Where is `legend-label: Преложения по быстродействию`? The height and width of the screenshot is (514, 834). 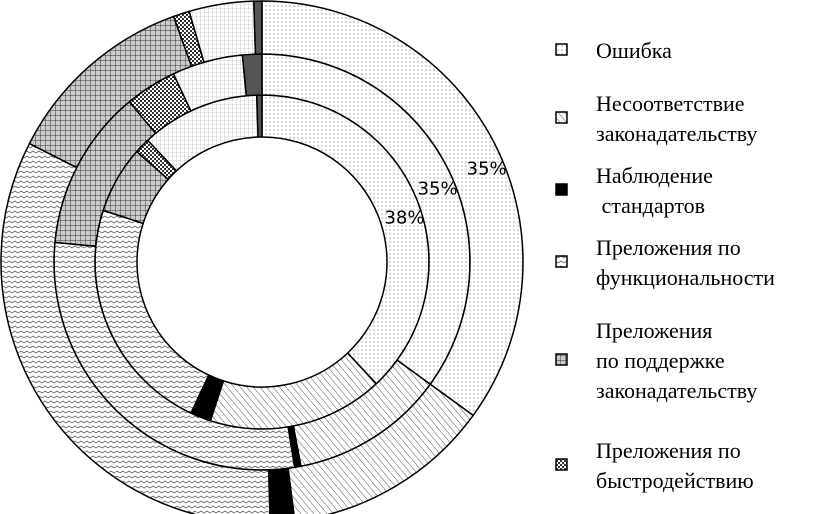
legend-label: Преложения по быстродействию is located at coordinates (675, 465).